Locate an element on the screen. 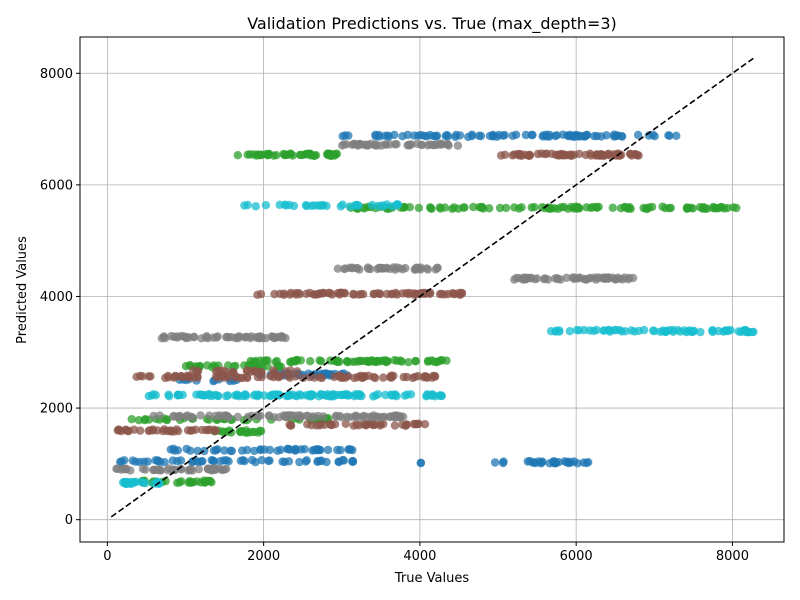  x-axis-title: True Values is located at coordinates (431, 578).